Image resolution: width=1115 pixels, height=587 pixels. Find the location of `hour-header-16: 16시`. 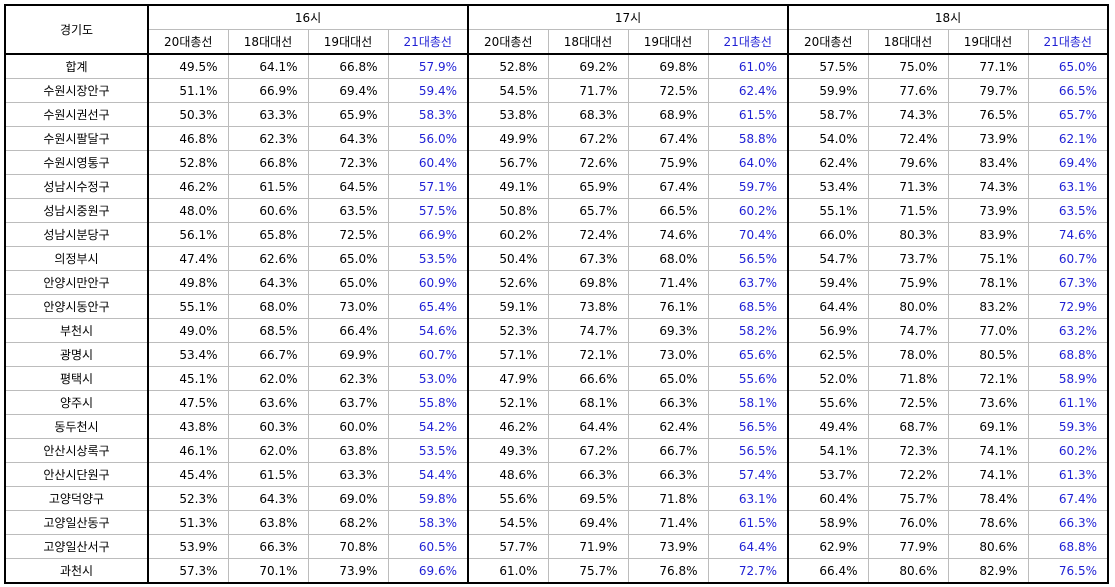

hour-header-16: 16시 is located at coordinates (308, 17).